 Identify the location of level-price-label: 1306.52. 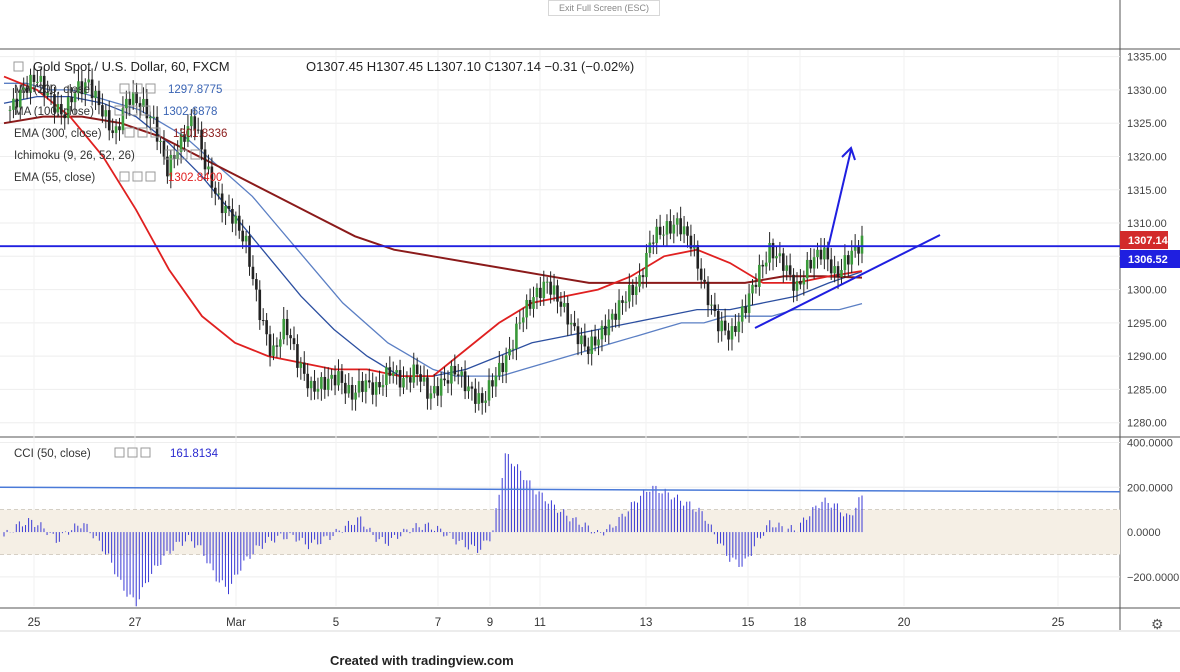
(1148, 260).